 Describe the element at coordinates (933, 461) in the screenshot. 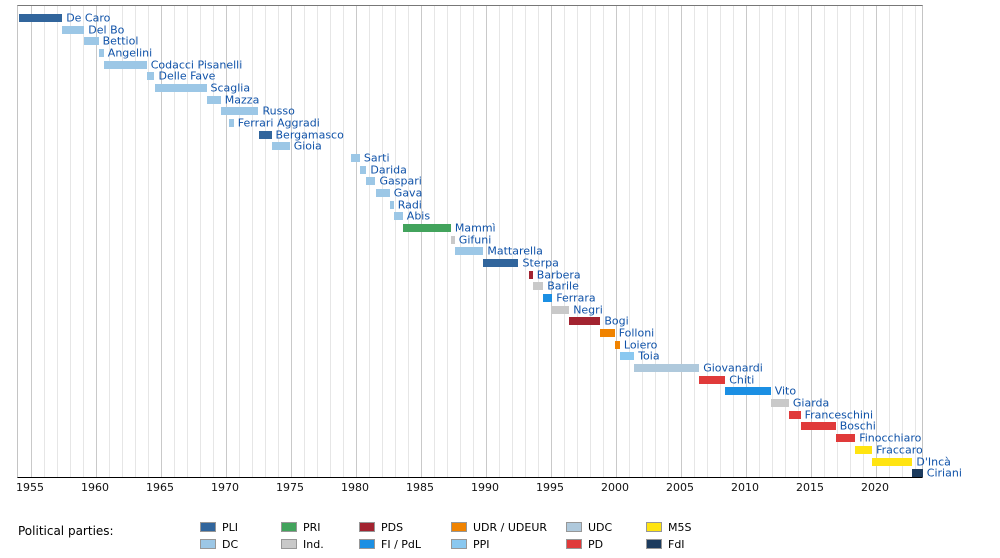

I see `minister-name: D'Incà` at that location.